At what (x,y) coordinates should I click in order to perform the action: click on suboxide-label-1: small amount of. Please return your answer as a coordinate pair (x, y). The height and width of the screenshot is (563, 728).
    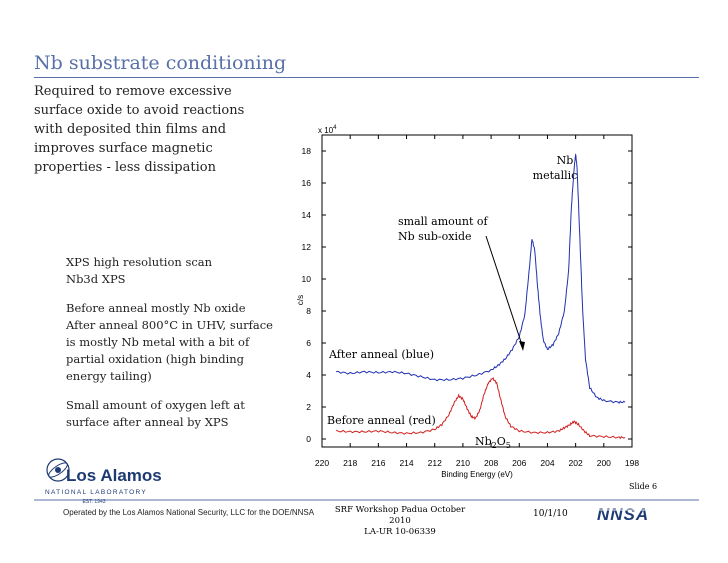
    Looking at the image, I should click on (443, 221).